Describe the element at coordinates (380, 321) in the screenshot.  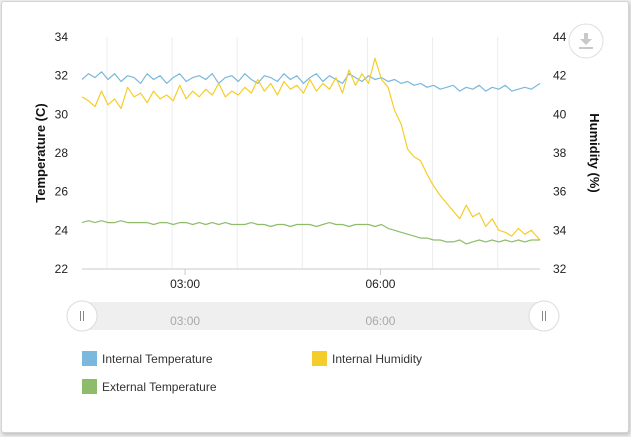
I see `navigator-tick-label: 06:00` at that location.